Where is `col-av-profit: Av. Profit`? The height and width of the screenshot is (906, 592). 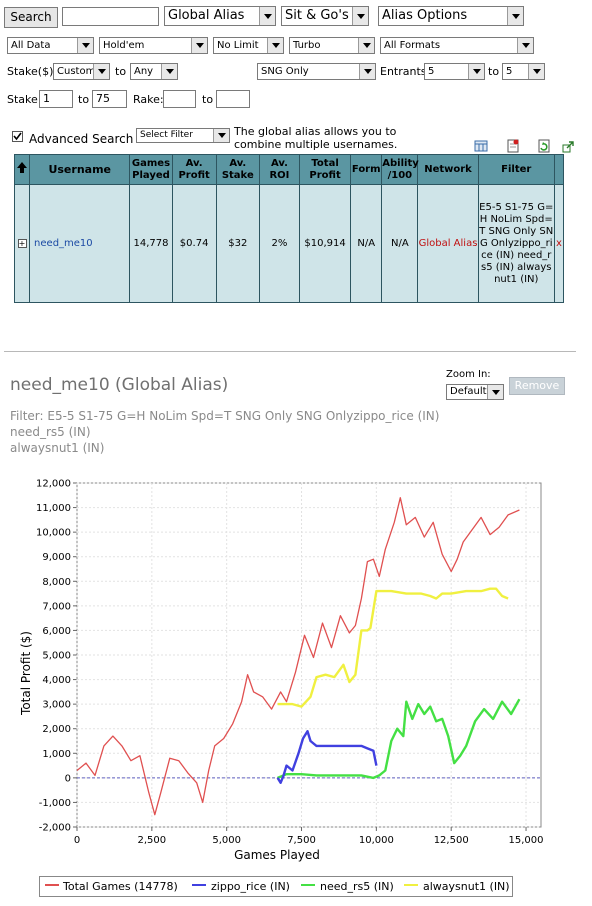 col-av-profit: Av. Profit is located at coordinates (194, 169).